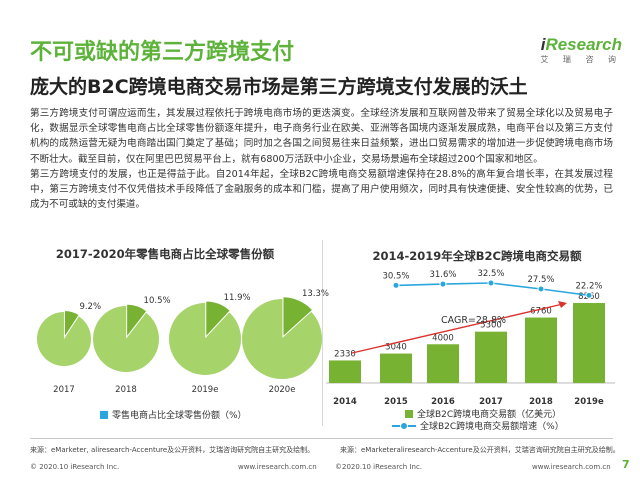 This screenshot has width=640, height=480. Describe the element at coordinates (490, 274) in the screenshot. I see `growth-label-2017: 32.5%` at that location.